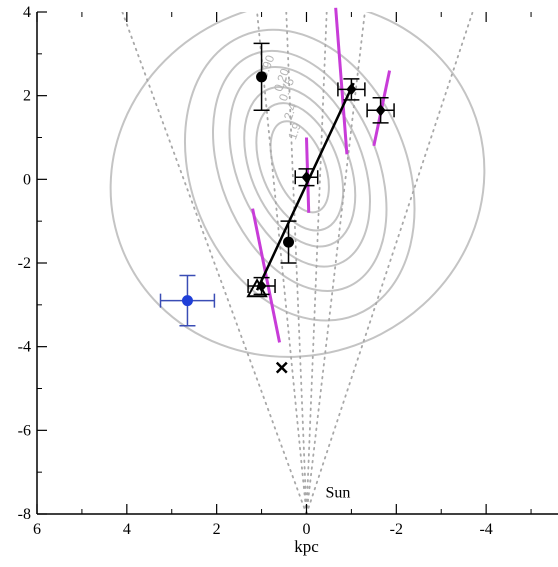 The image size is (558, 567). I want to click on x-tick-label: 0, so click(306, 529).